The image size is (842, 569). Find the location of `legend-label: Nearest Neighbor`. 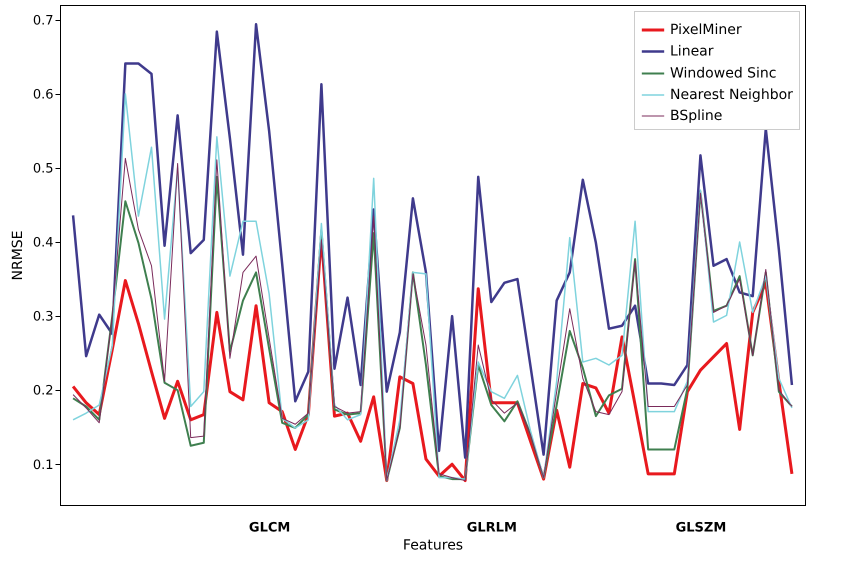

legend-label: Nearest Neighbor is located at coordinates (732, 95).